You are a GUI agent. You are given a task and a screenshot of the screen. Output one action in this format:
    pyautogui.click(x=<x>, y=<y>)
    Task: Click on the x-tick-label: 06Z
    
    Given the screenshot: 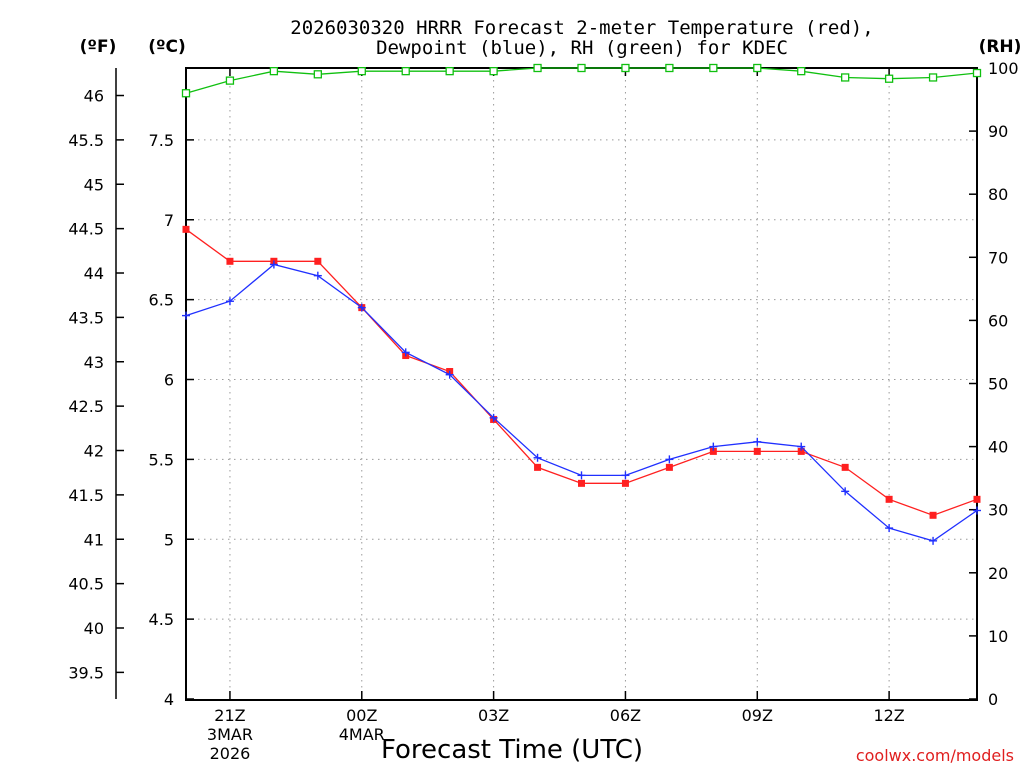 What is the action you would take?
    pyautogui.click(x=625, y=715)
    